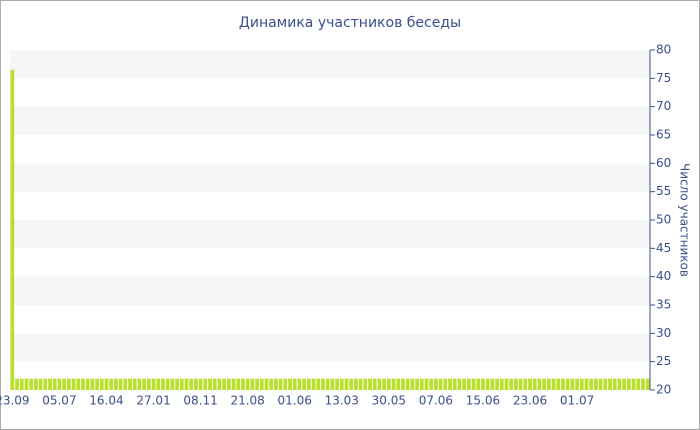 The height and width of the screenshot is (430, 700). What do you see at coordinates (200, 401) in the screenshot?
I see `x-tick-label: 08.11` at bounding box center [200, 401].